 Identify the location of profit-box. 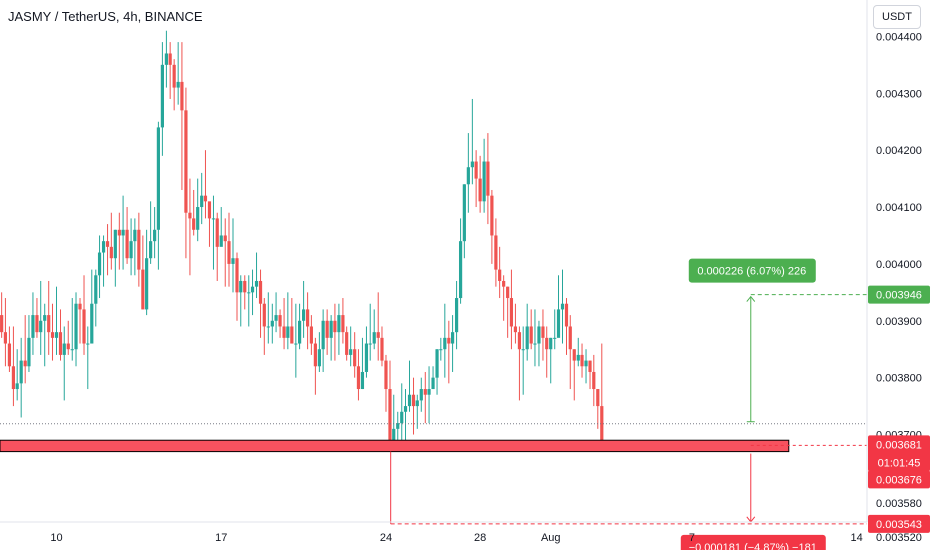
(752, 270).